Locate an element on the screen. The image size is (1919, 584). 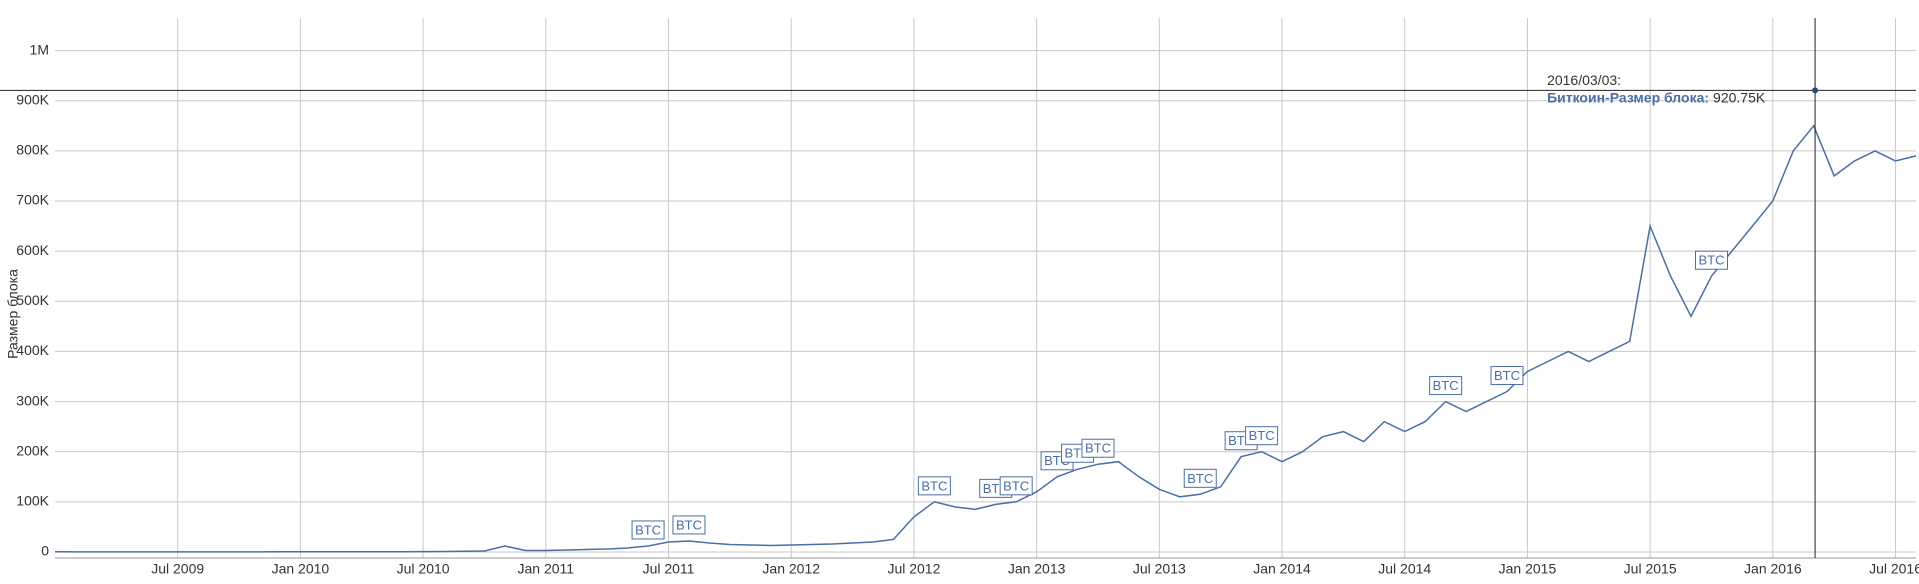
x-tick-label: Jul 2010 is located at coordinates (423, 569).